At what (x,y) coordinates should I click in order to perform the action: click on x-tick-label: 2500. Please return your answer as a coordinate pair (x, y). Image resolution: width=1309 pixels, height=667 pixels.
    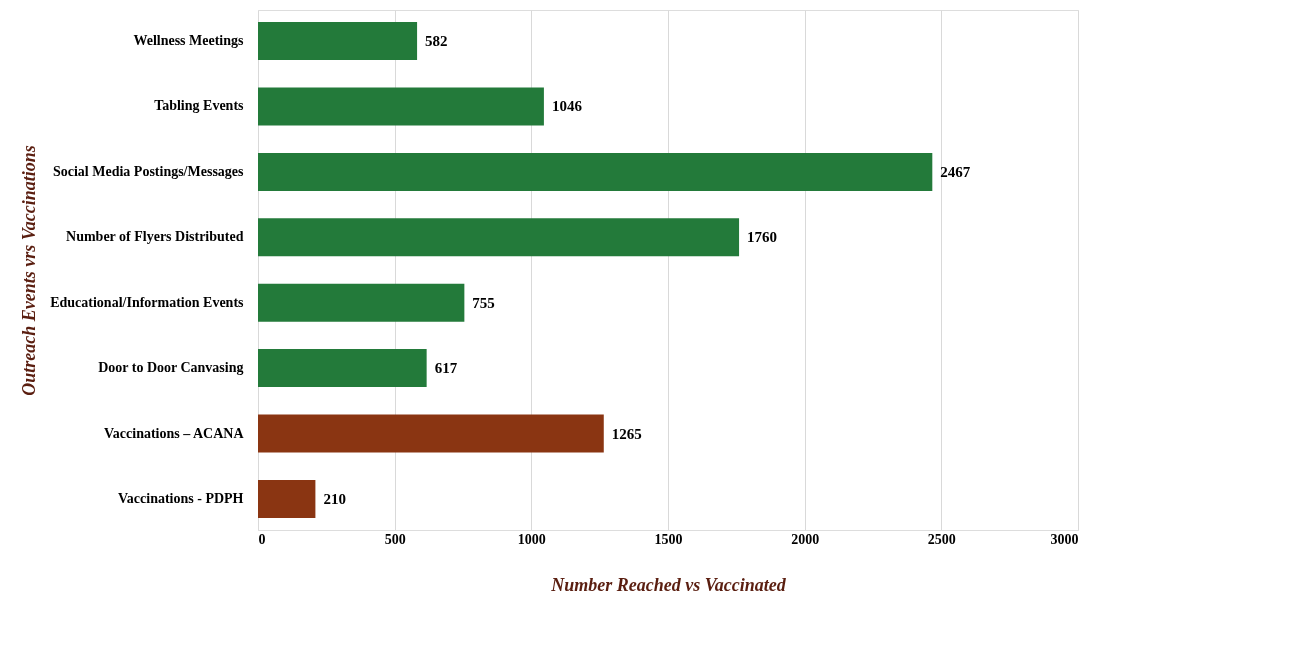
    Looking at the image, I should click on (941, 539).